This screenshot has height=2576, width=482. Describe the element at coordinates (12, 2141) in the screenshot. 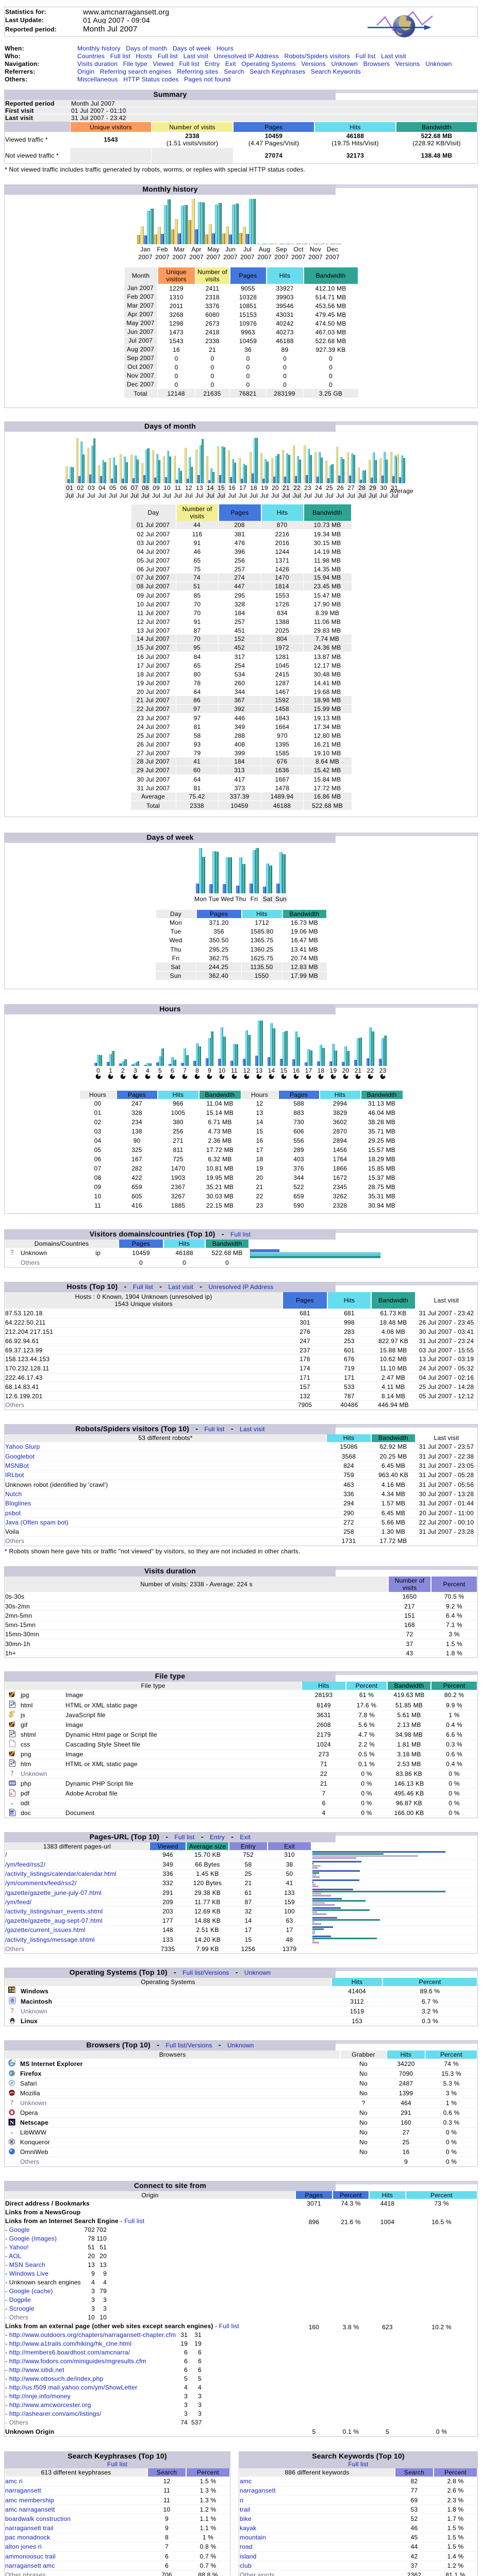

I see `svg-text: K` at that location.